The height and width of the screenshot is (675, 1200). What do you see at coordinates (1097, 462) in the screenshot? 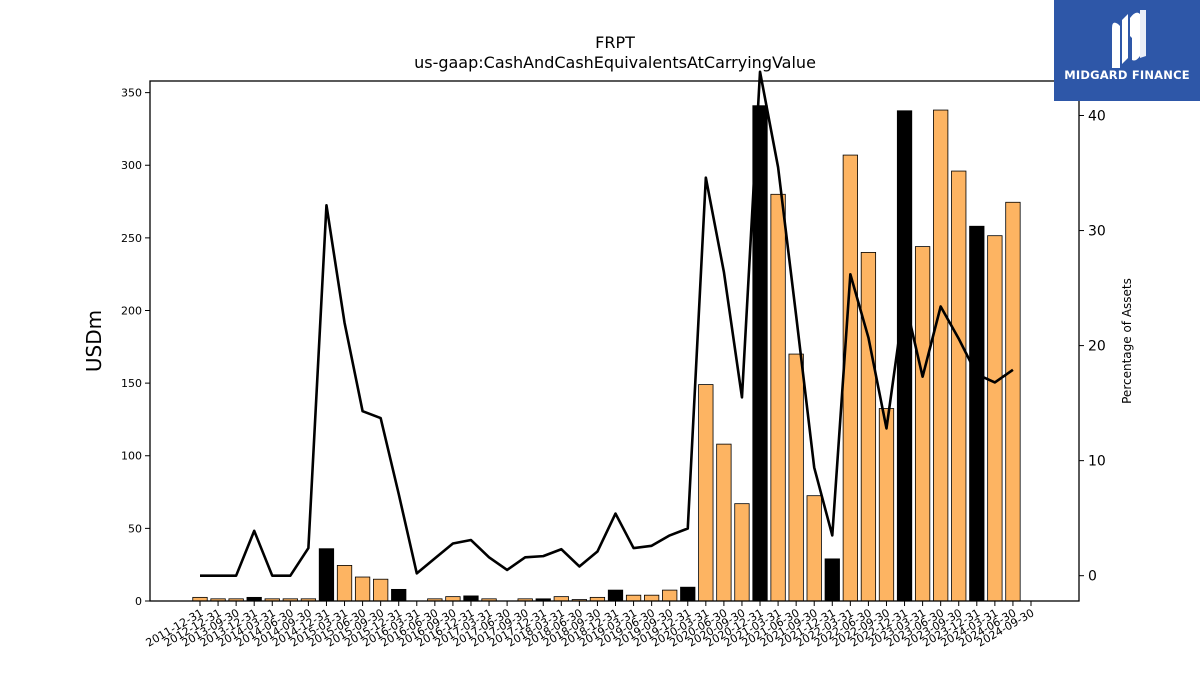
I see `y2-tick-label: 10` at bounding box center [1097, 462].